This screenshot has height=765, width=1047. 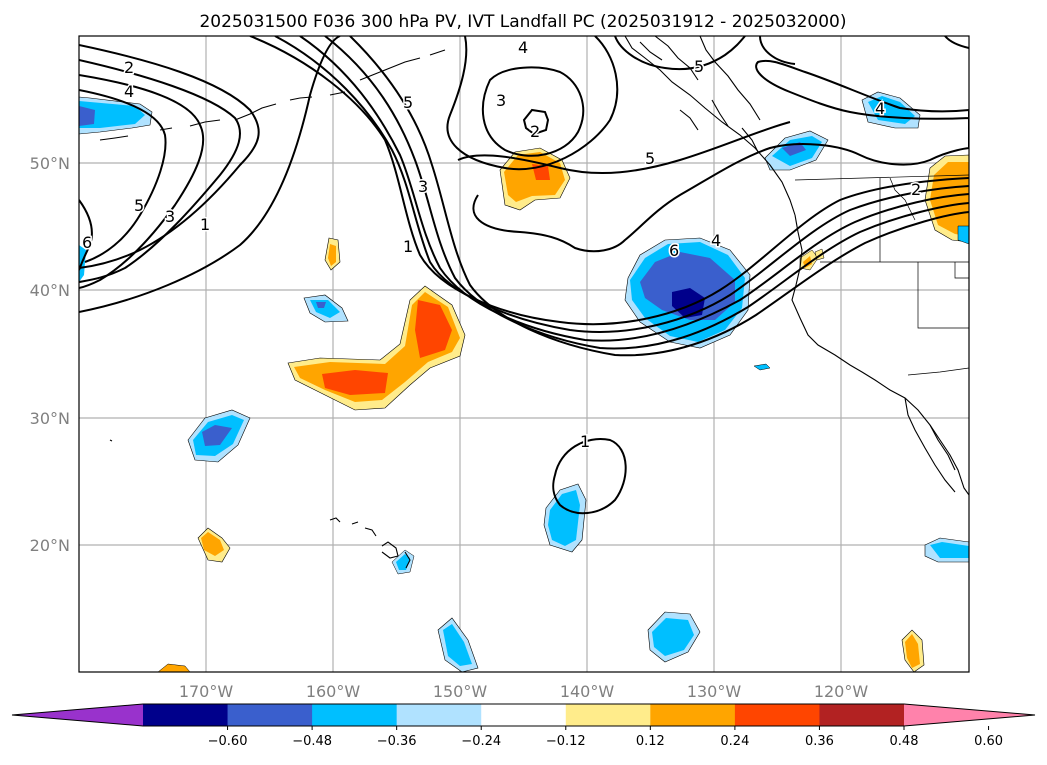 What do you see at coordinates (312, 741) in the screenshot?
I see `colorbar-tick-label: −0.48` at bounding box center [312, 741].